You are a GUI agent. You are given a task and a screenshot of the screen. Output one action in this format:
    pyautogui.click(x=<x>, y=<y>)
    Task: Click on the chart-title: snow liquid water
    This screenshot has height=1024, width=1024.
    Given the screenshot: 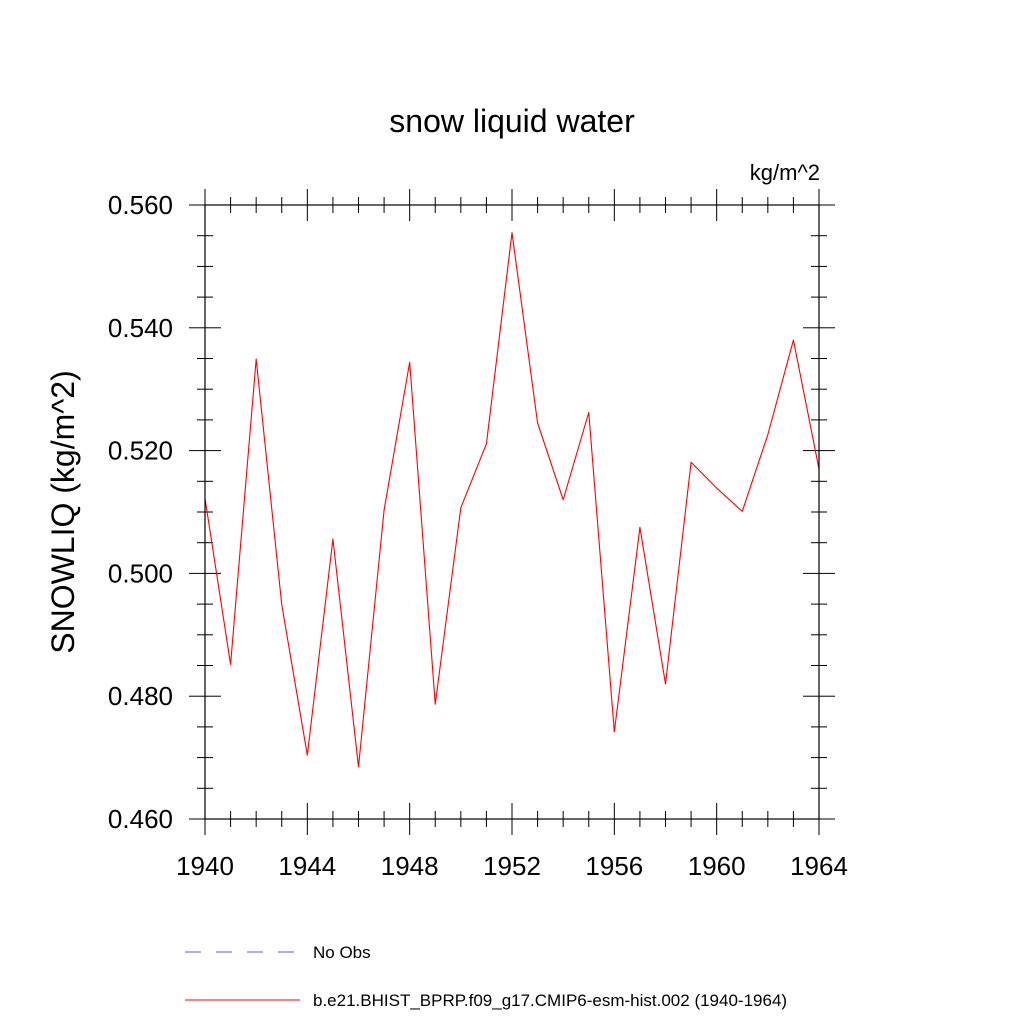 What is the action you would take?
    pyautogui.click(x=512, y=121)
    